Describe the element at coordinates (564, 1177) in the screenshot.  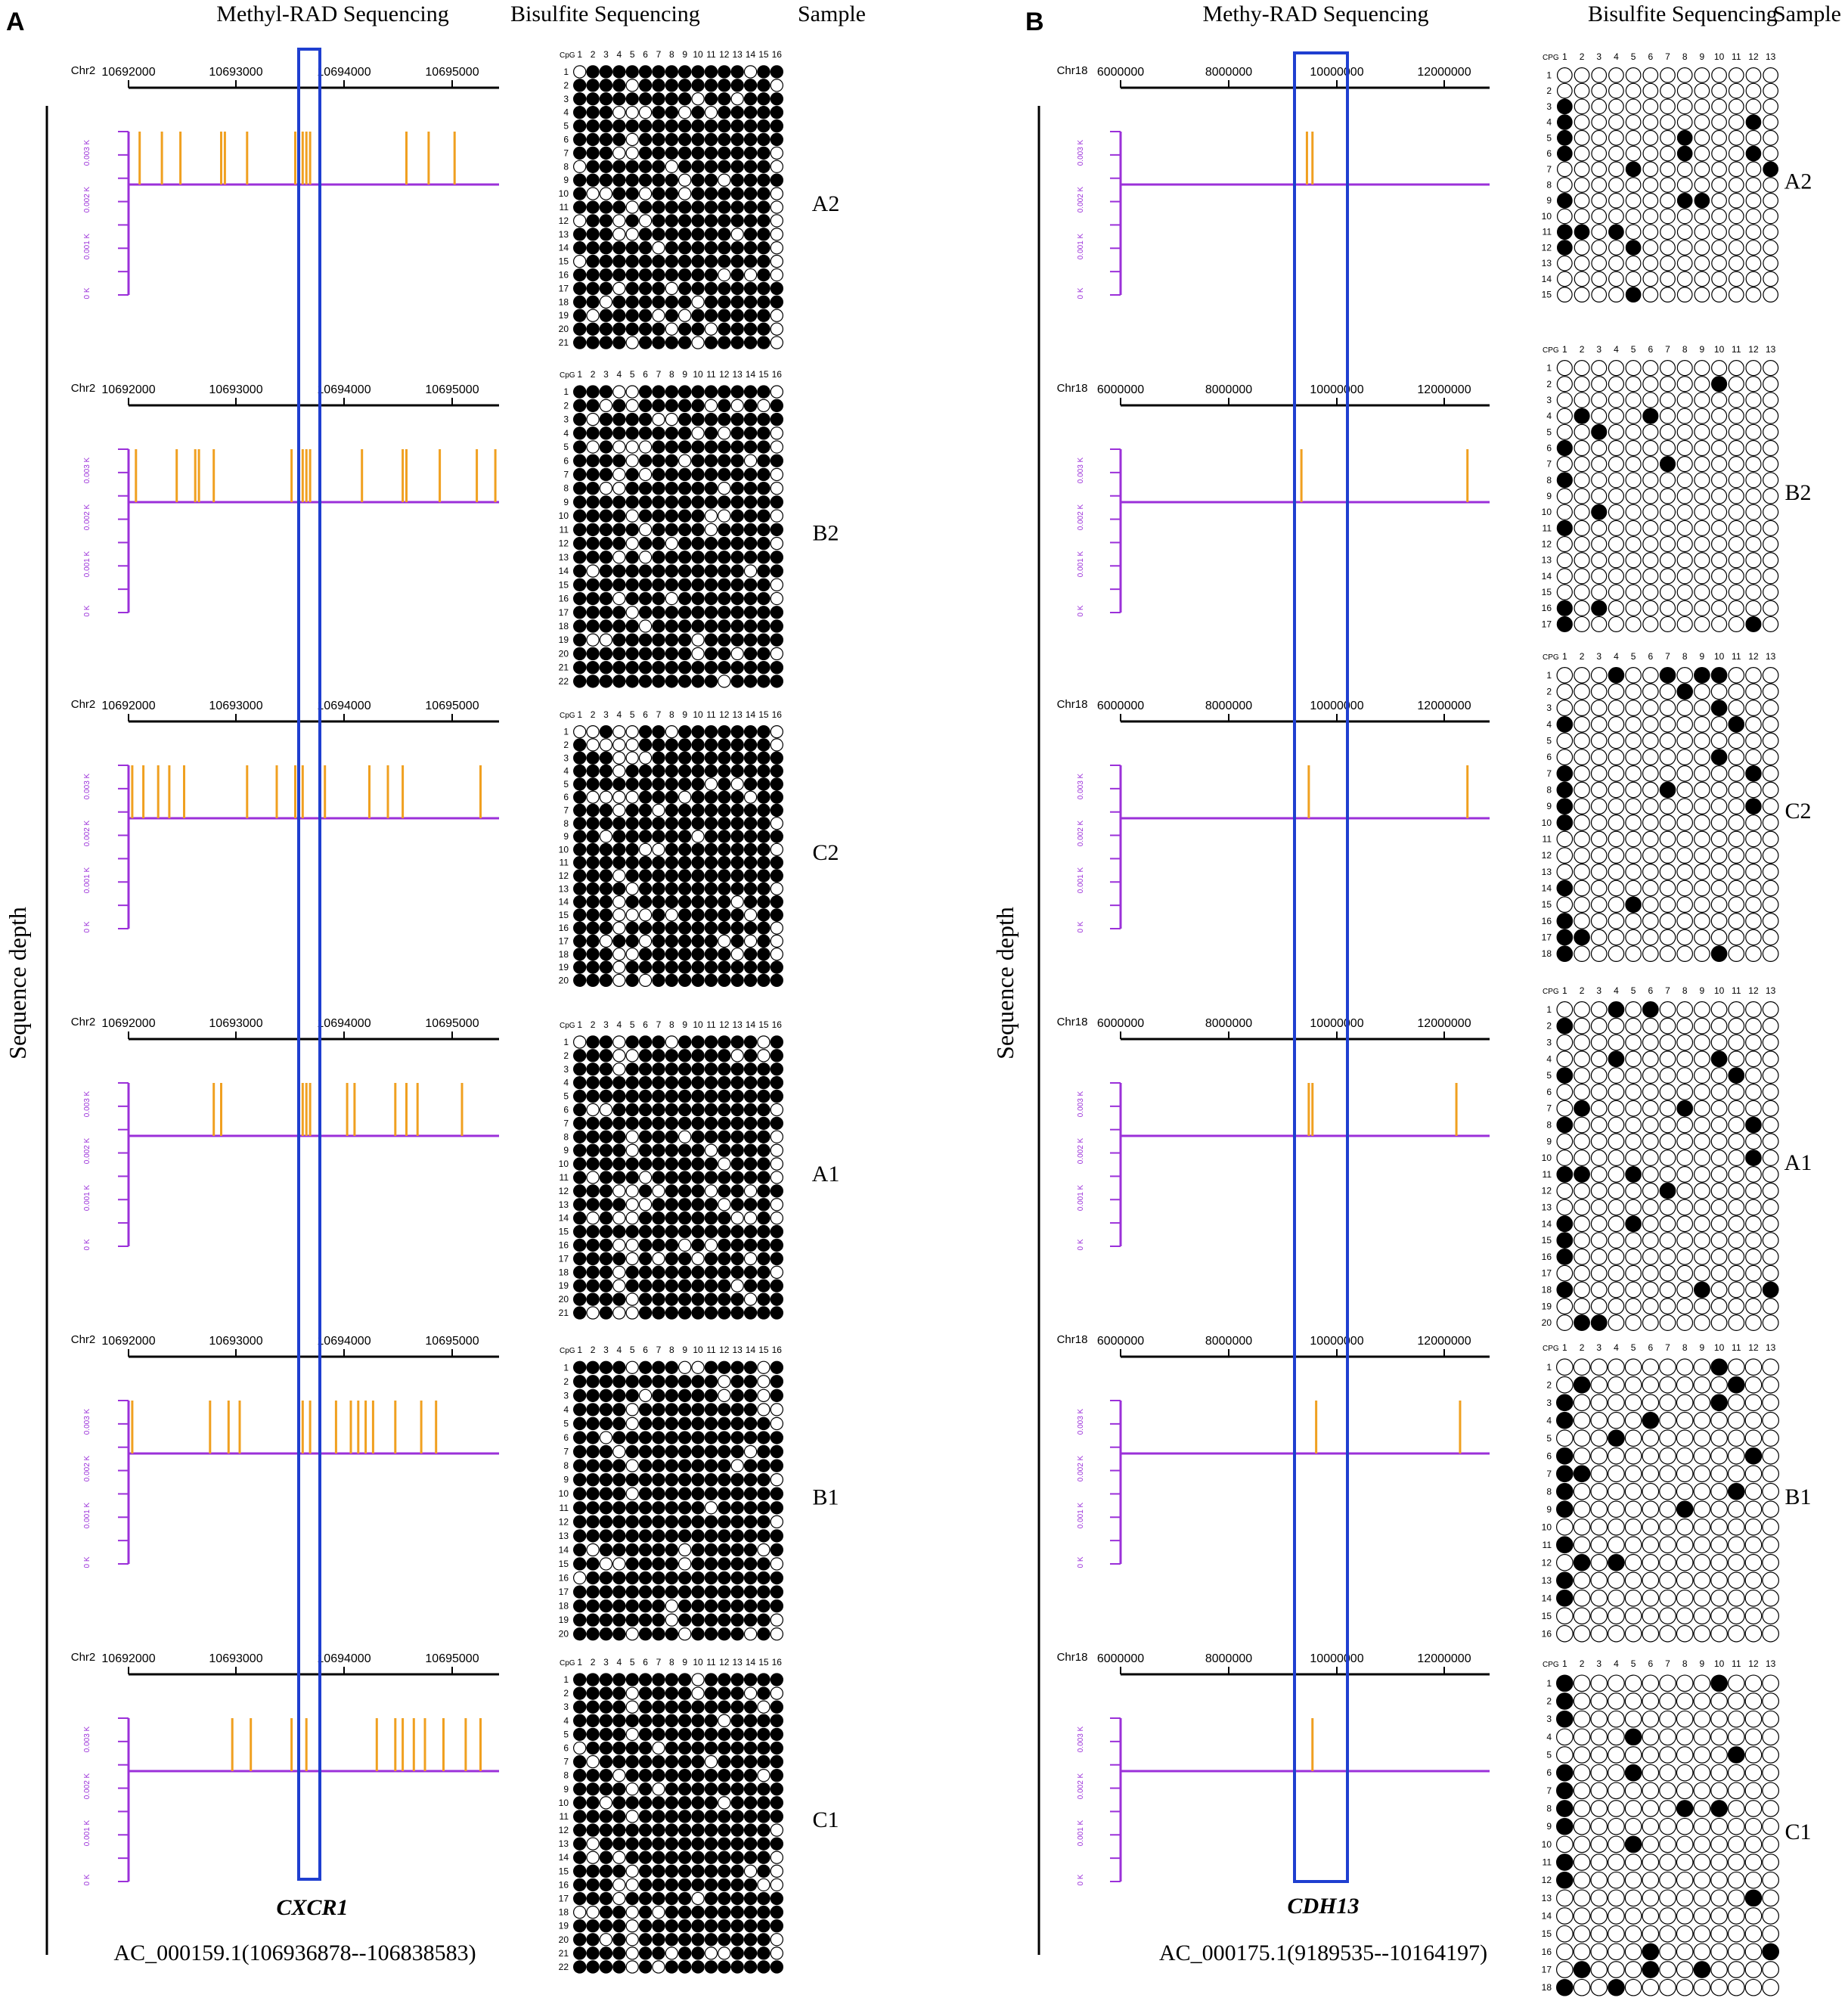
I see `read-number: 11` at that location.